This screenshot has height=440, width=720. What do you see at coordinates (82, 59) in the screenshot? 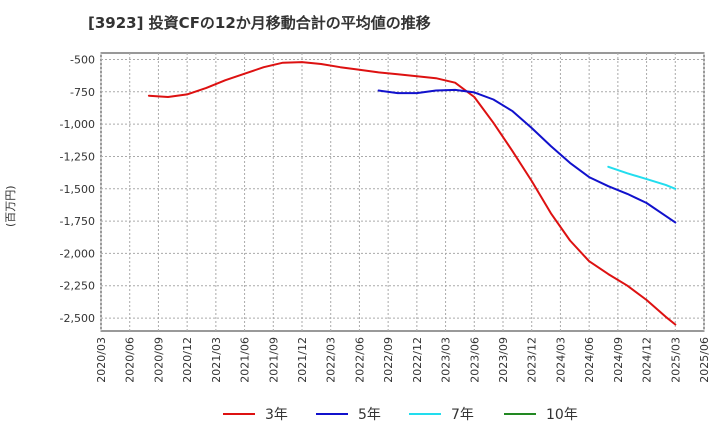
I see `y-tick-label: -500` at bounding box center [82, 59].